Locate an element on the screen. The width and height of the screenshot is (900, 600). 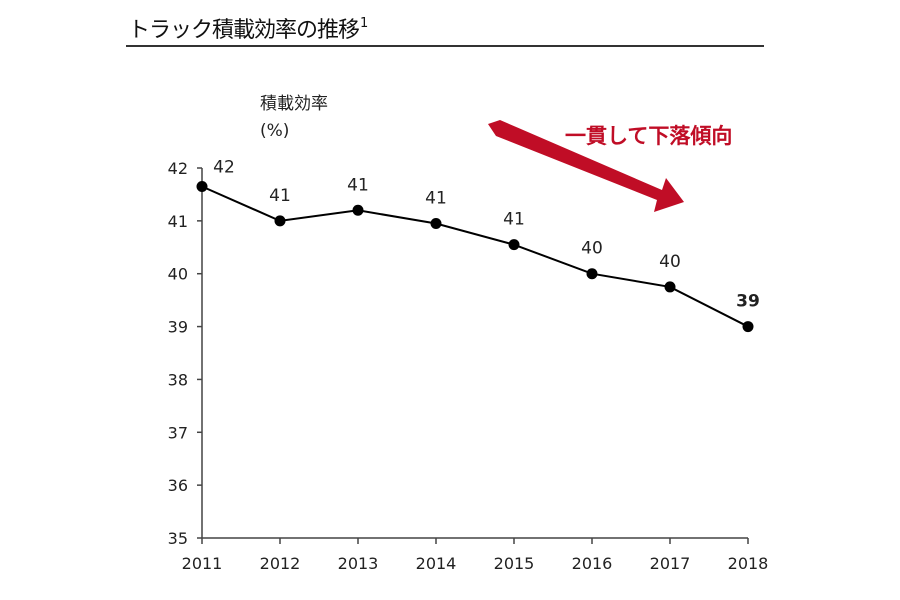
title-divider is located at coordinates (445, 46).